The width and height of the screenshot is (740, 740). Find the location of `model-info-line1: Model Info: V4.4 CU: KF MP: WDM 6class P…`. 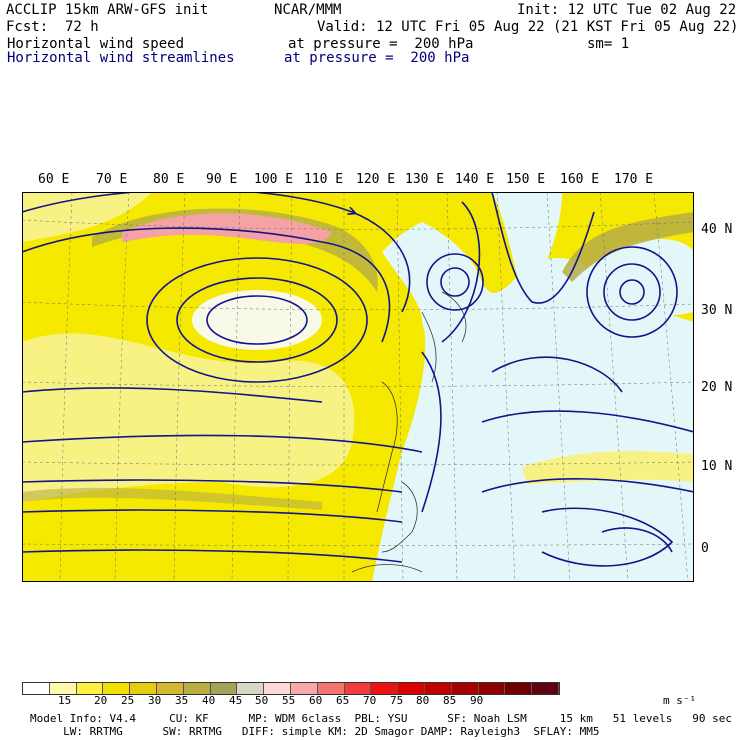

model-info-line1: Model Info: V4.4 CU: KF MP: WDM 6class P… is located at coordinates (381, 718).